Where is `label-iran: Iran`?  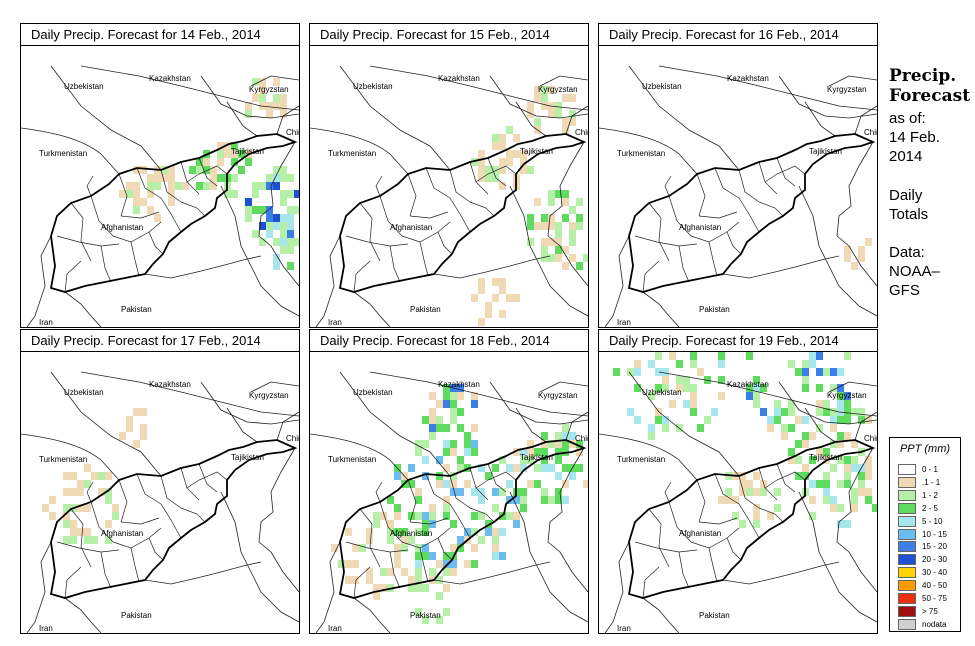
label-iran: Iran is located at coordinates (335, 628).